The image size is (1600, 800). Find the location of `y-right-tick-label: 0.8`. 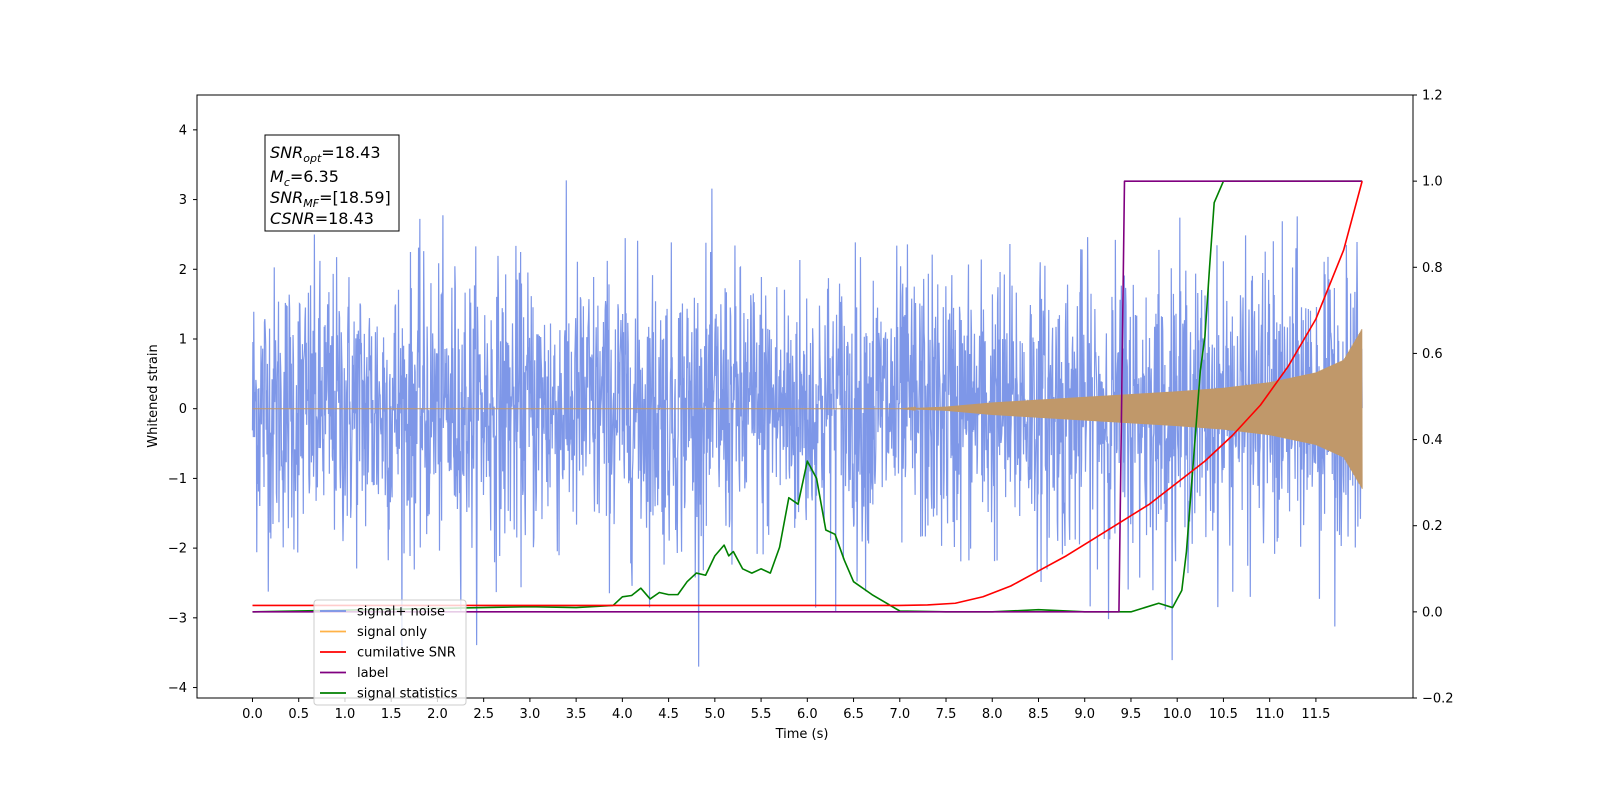

y-right-tick-label: 0.8 is located at coordinates (1432, 268).